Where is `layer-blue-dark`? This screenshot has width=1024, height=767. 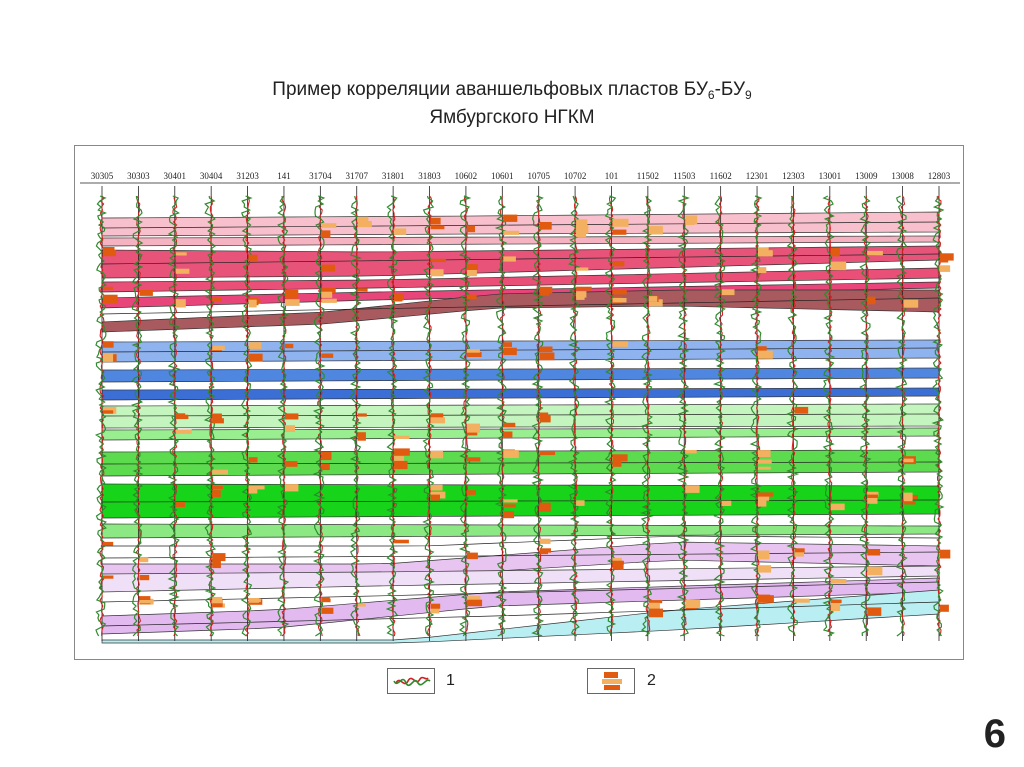 layer-blue-dark is located at coordinates (520, 394).